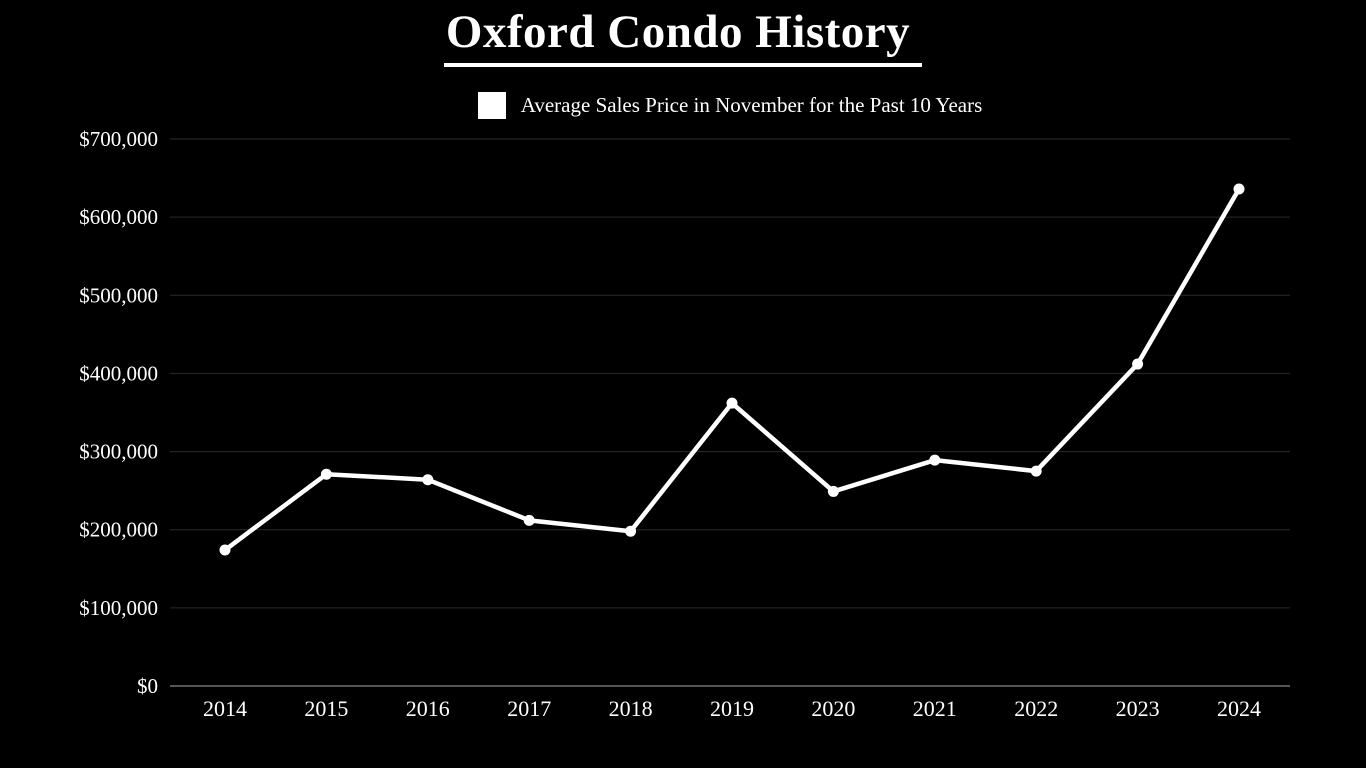 This screenshot has width=1366, height=768. What do you see at coordinates (1138, 364) in the screenshot?
I see `data-point-2023` at bounding box center [1138, 364].